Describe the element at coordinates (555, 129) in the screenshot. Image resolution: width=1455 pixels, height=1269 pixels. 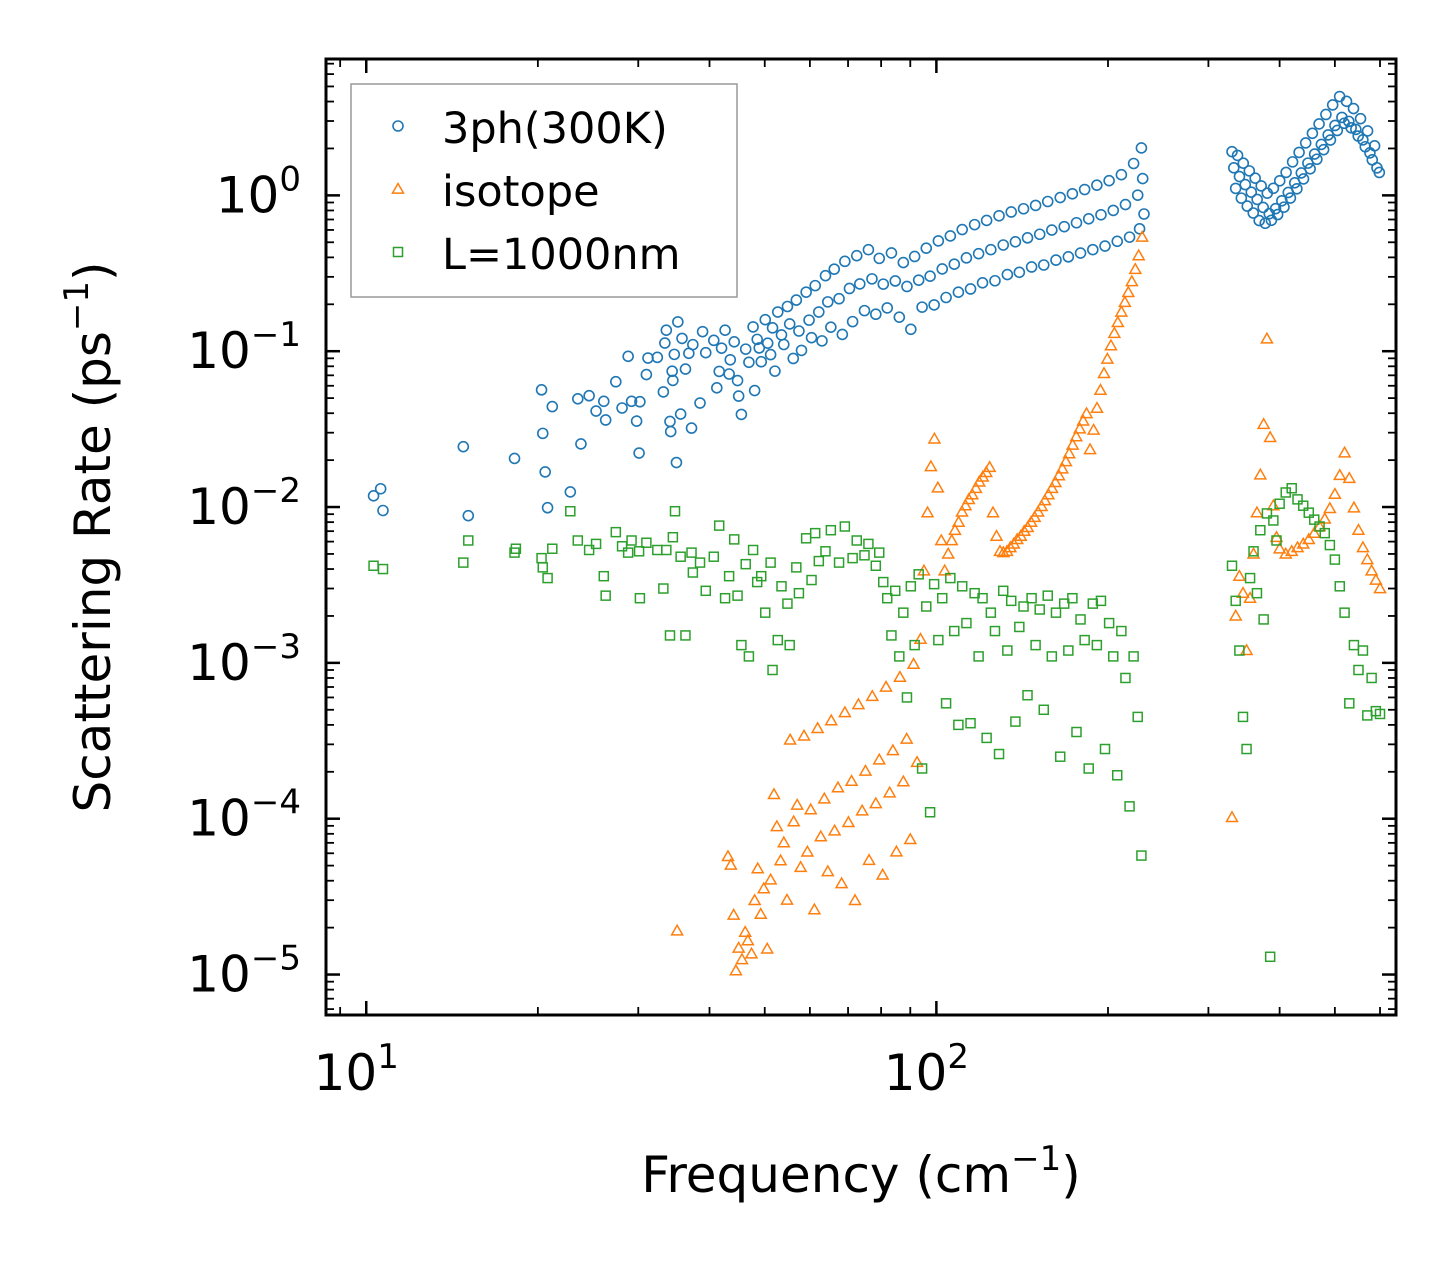
I see `legend-label: 3ph(300K)` at that location.